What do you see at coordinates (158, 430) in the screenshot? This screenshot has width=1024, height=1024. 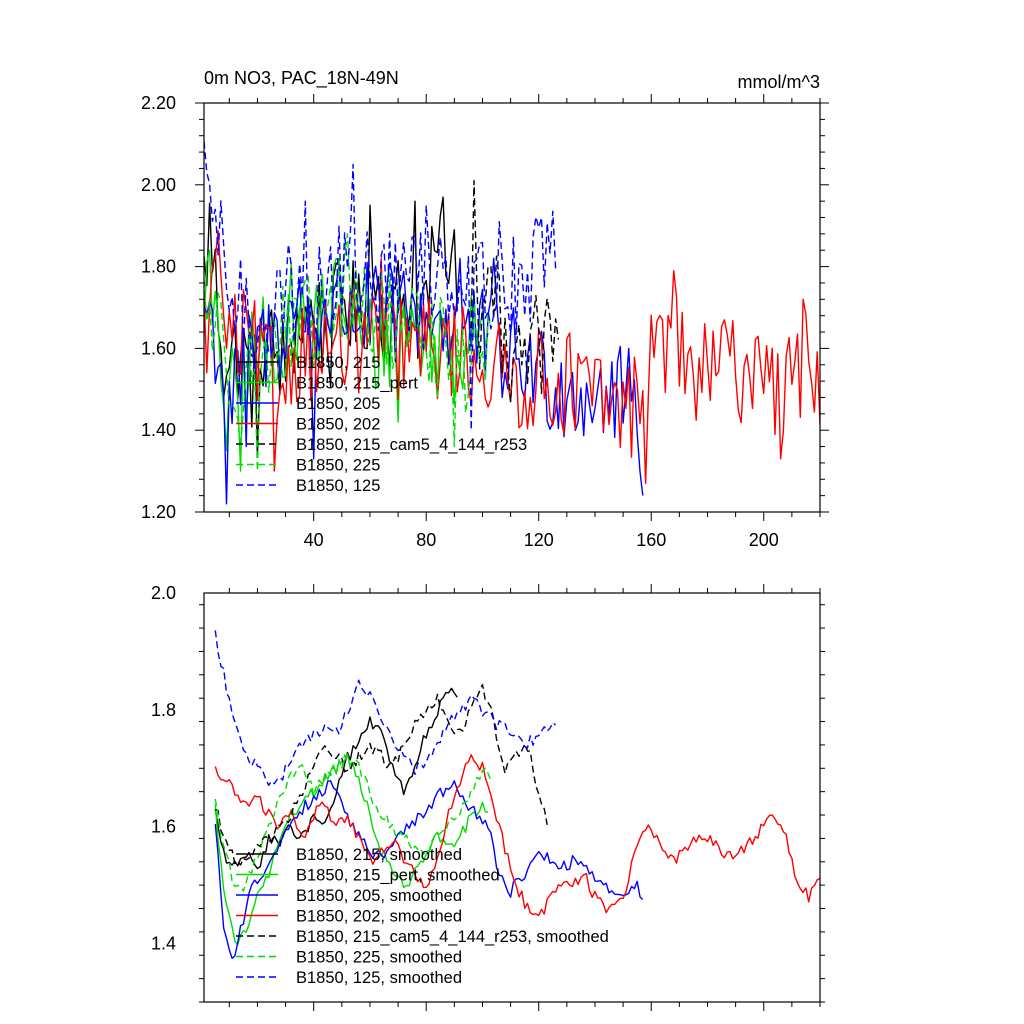 I see `panel1-ytick-label: 1.40` at bounding box center [158, 430].